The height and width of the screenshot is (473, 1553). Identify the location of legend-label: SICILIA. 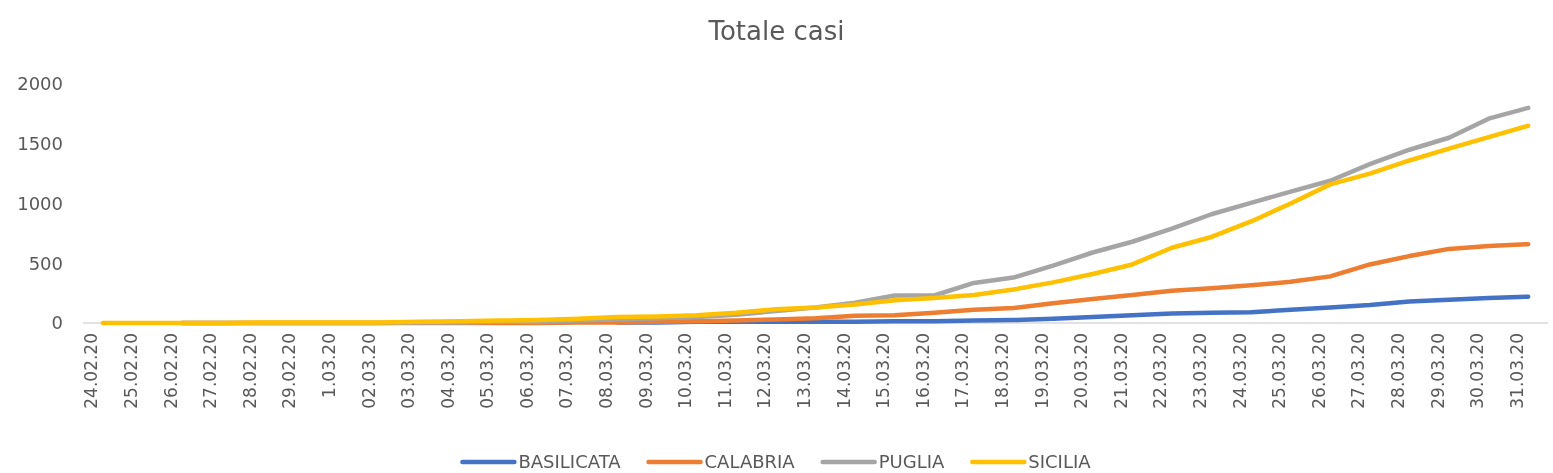
(1060, 461).